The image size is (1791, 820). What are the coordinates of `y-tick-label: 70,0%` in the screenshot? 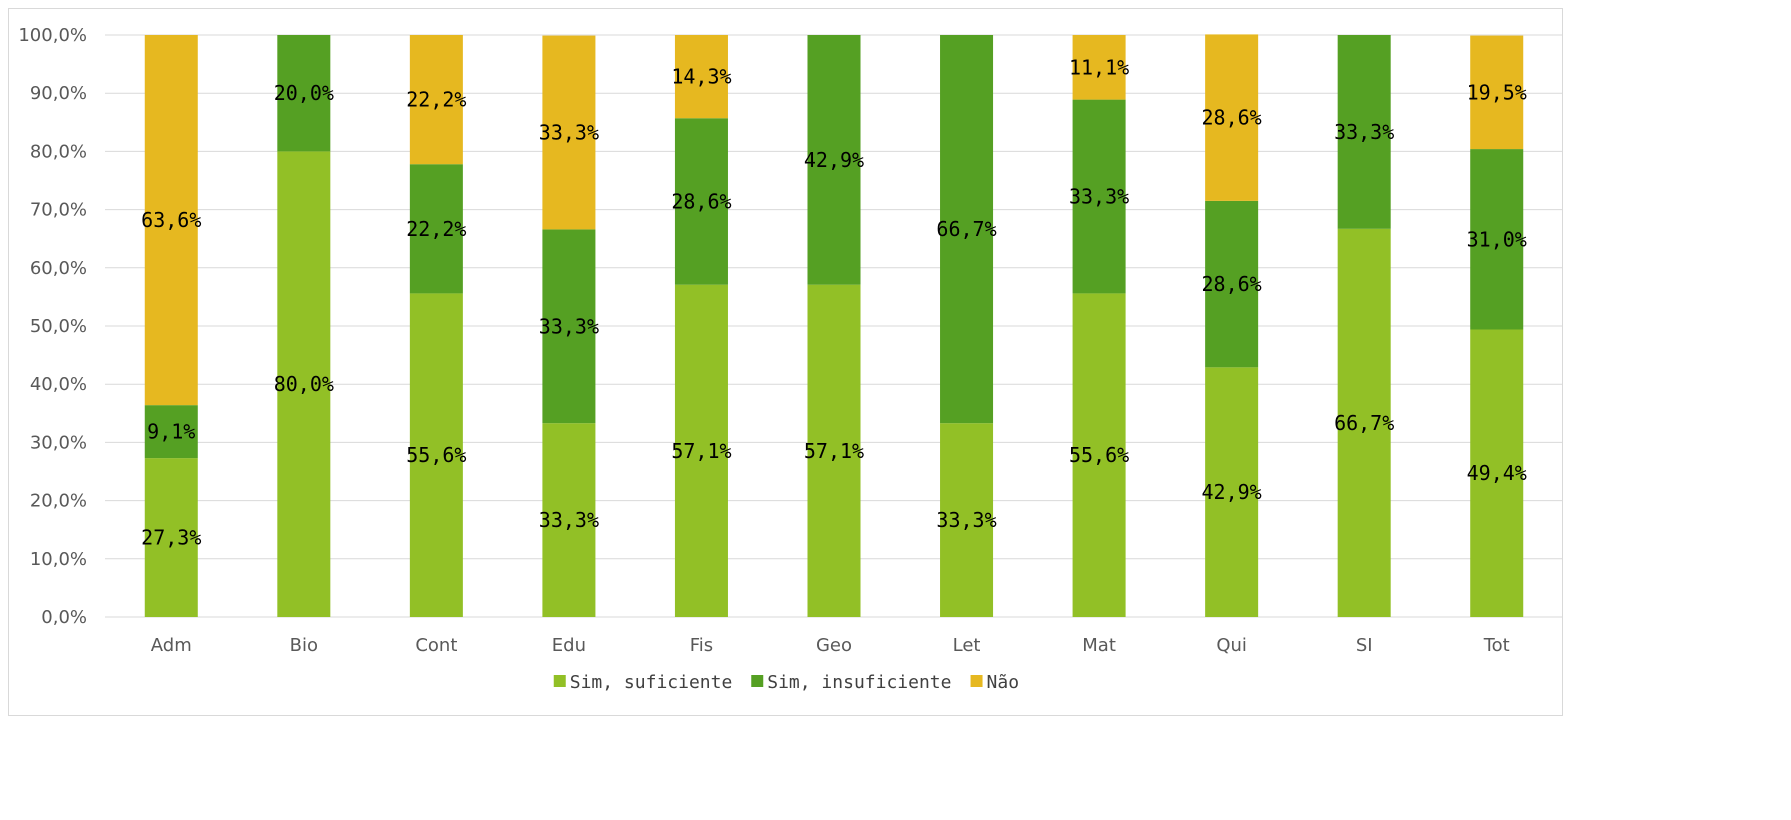 It's located at (58, 210).